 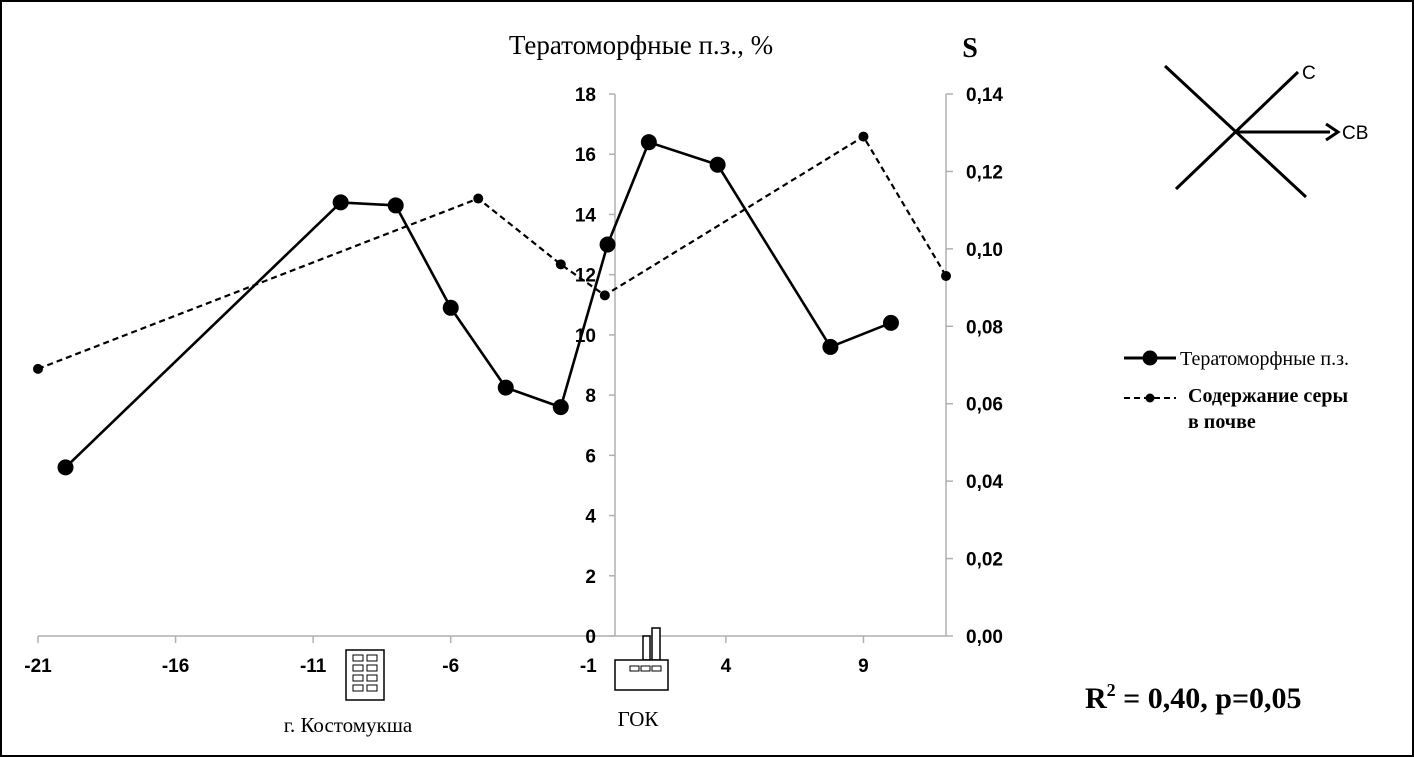 What do you see at coordinates (586, 215) in the screenshot?
I see `y1-tick-label: 14` at bounding box center [586, 215].